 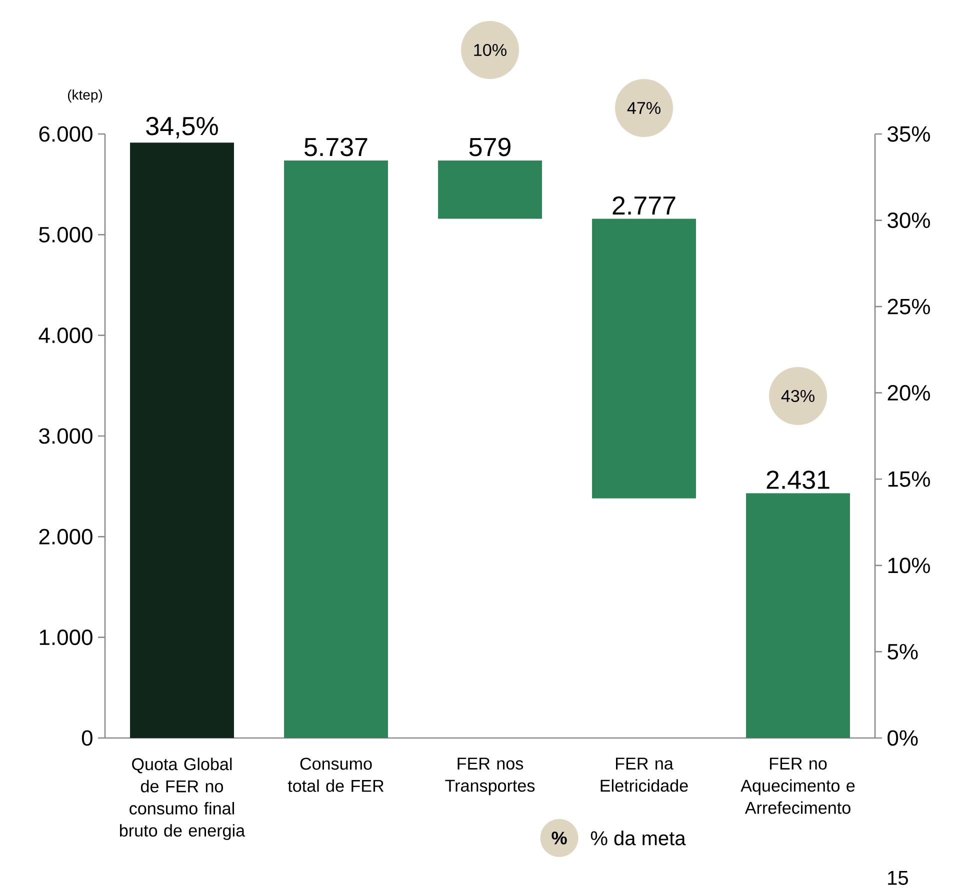 I want to click on y-tick-label: 6.000, so click(x=65, y=134).